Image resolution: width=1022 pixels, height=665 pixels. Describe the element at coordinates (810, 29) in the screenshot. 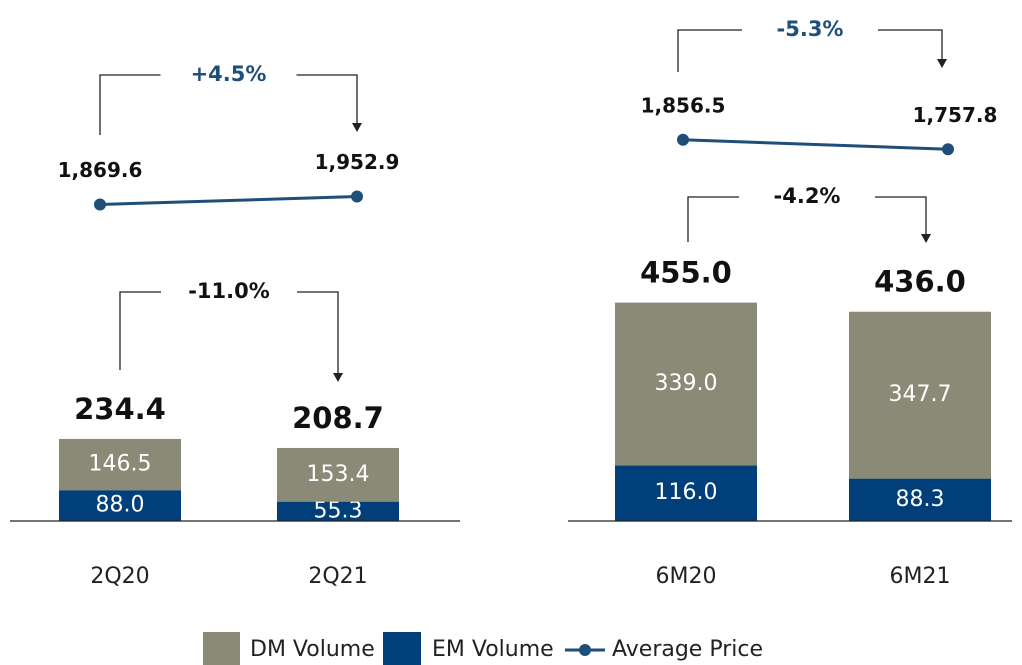

I see `change-label: -5.3%` at that location.